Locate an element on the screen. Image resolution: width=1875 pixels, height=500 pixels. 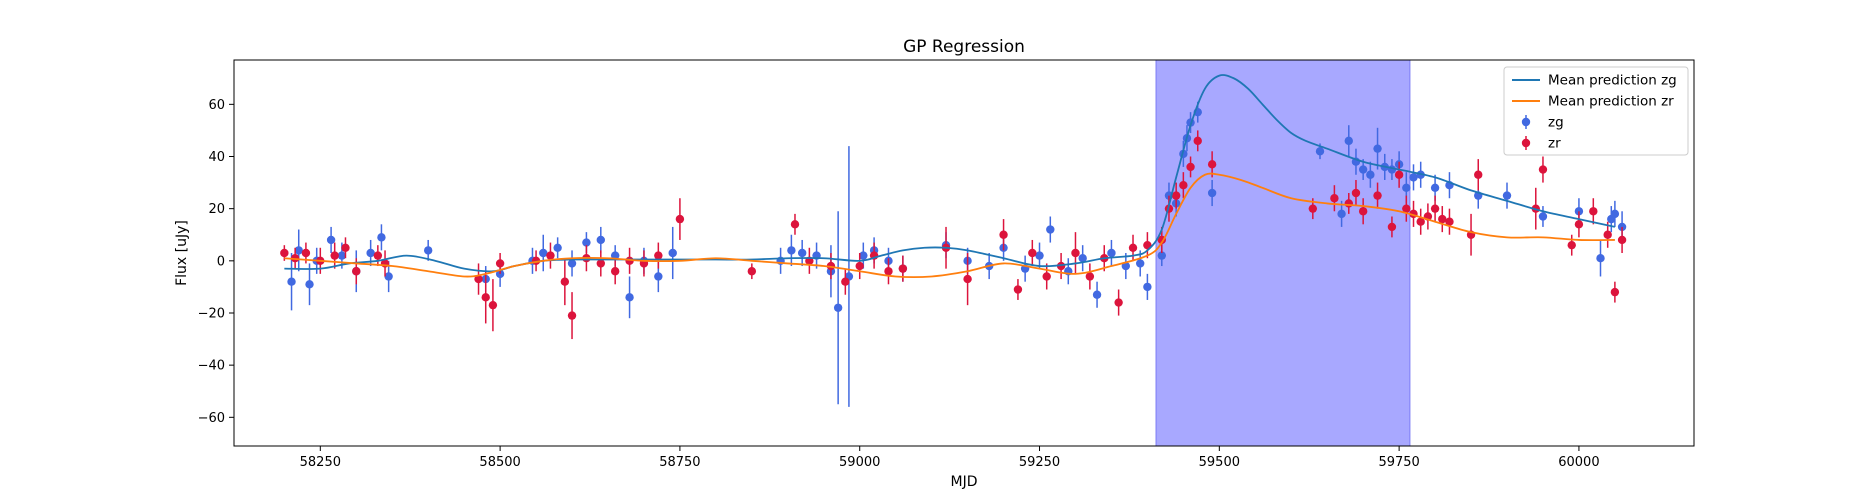
legend-label: Mean prediction zg is located at coordinates (1612, 81).